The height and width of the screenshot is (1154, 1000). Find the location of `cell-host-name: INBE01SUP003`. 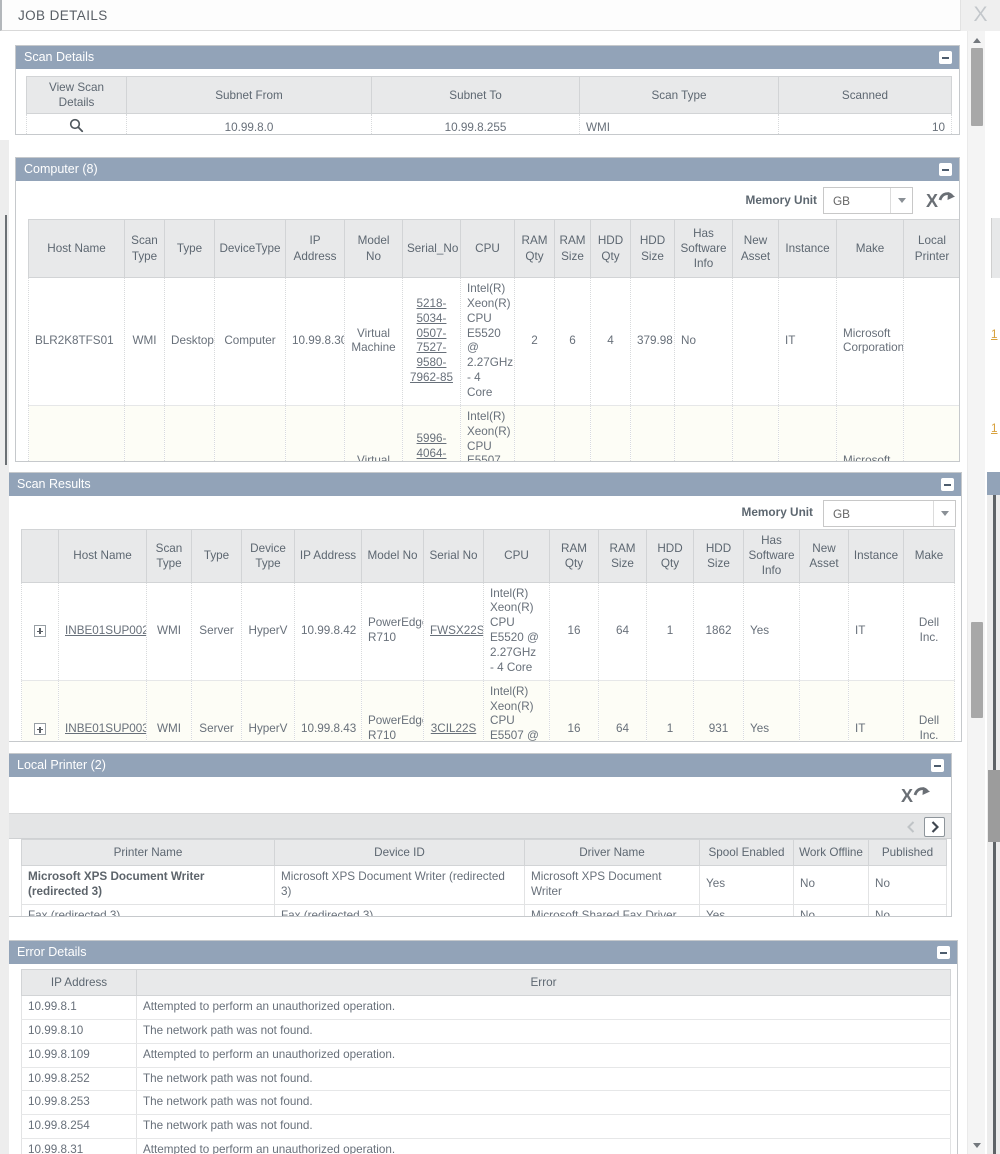

cell-host-name: INBE01SUP003 is located at coordinates (102, 710).